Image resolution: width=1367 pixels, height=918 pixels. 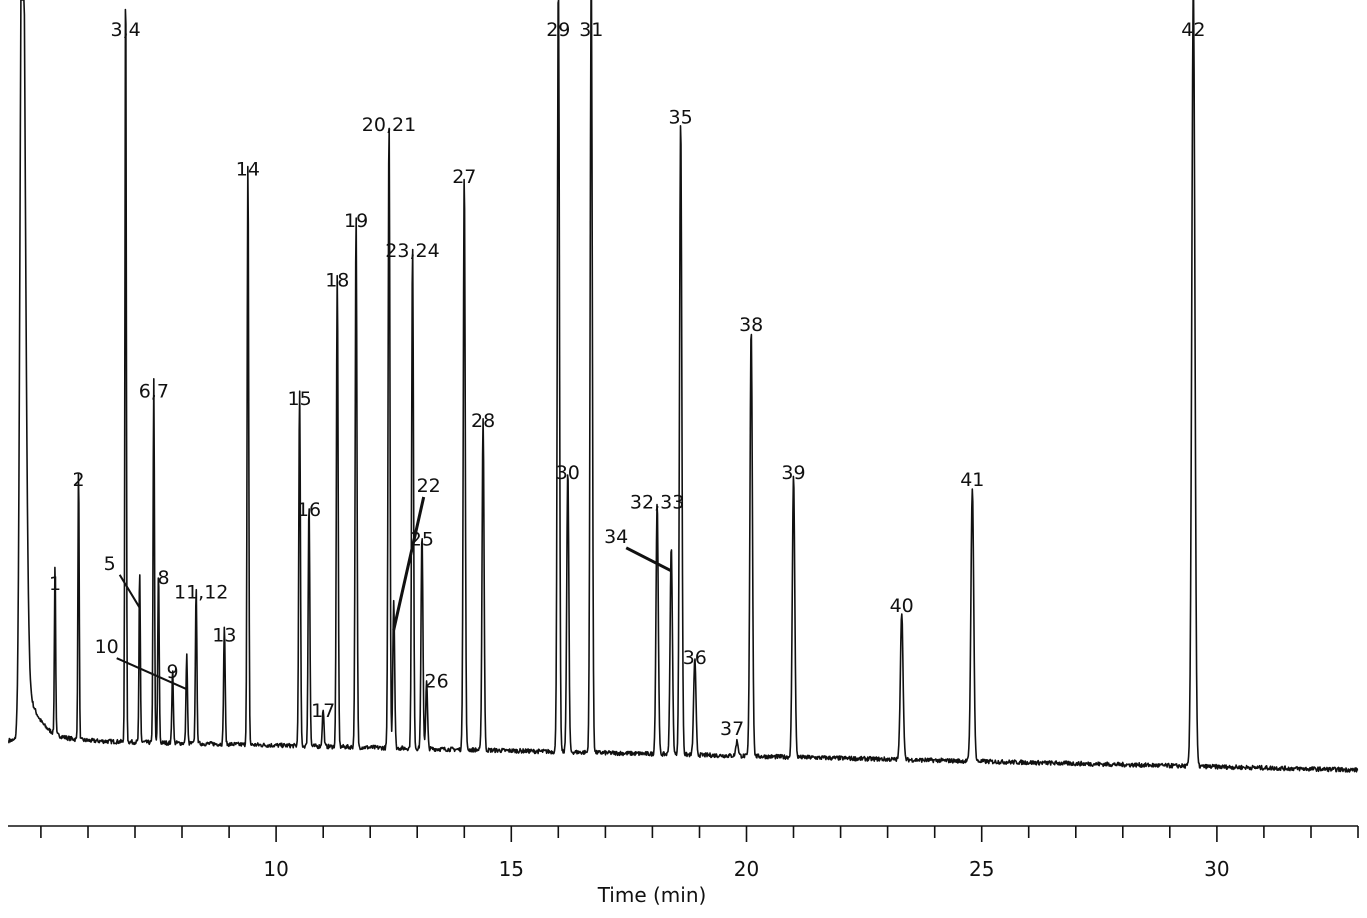 I want to click on peak-label: 30, so click(x=568, y=473).